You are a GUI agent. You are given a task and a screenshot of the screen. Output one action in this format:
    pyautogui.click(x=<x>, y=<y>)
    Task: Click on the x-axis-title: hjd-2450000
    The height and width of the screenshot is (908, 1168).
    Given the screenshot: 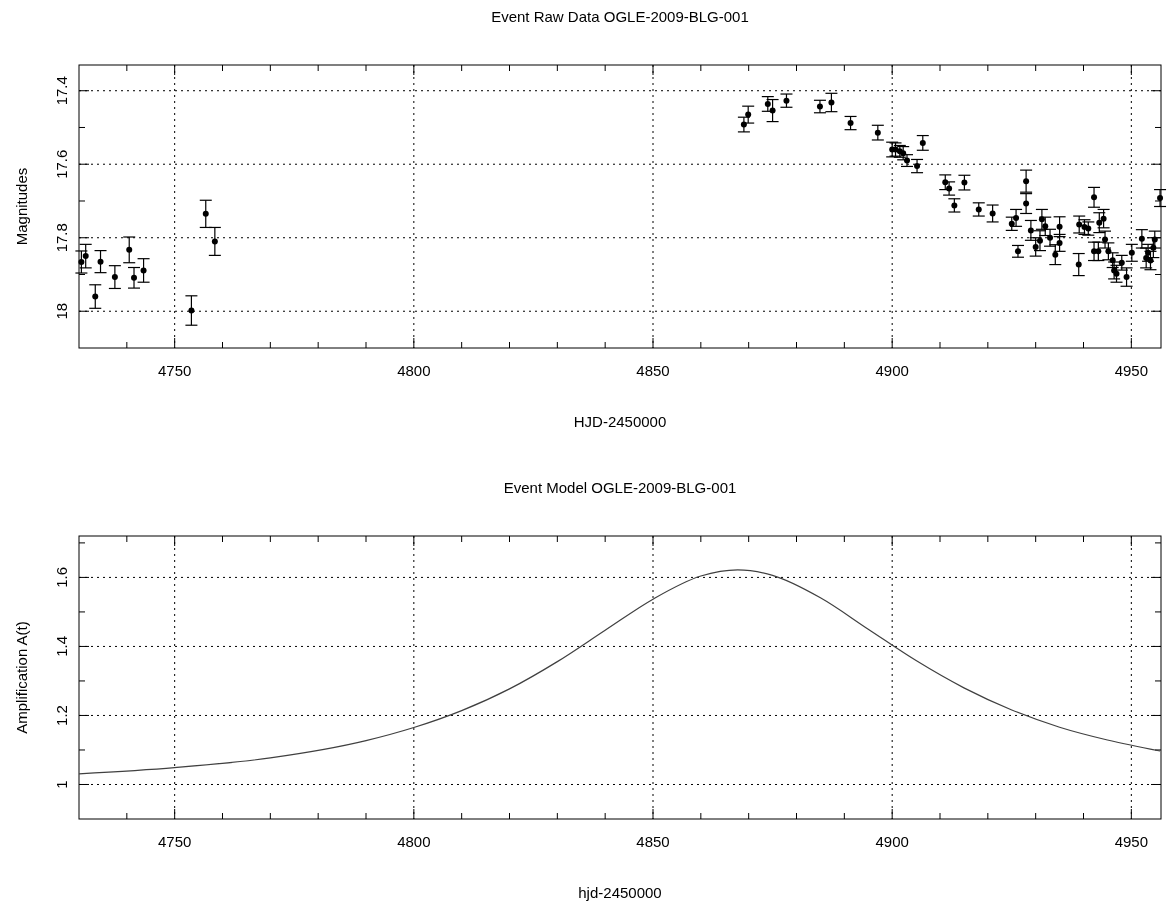 What is the action you would take?
    pyautogui.click(x=620, y=892)
    